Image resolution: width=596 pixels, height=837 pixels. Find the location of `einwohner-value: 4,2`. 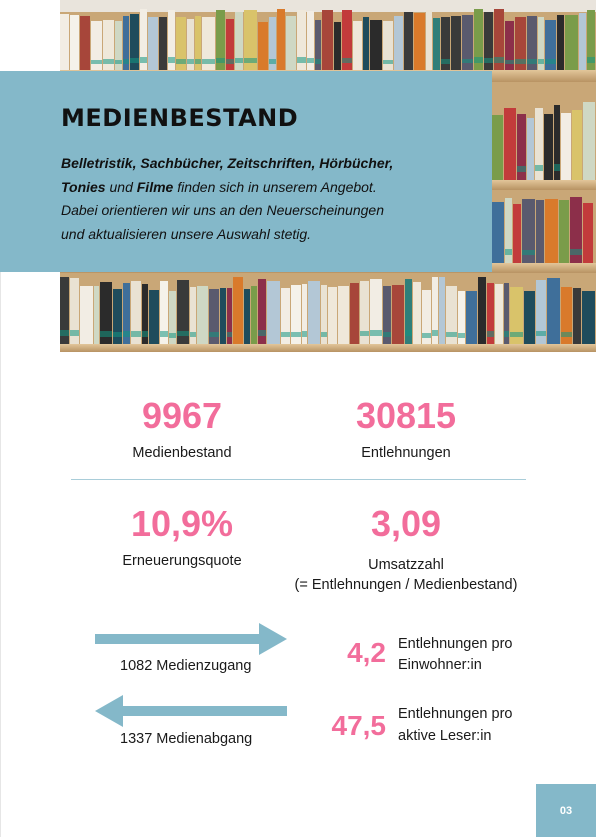

einwohner-value: 4,2 is located at coordinates (366, 652).